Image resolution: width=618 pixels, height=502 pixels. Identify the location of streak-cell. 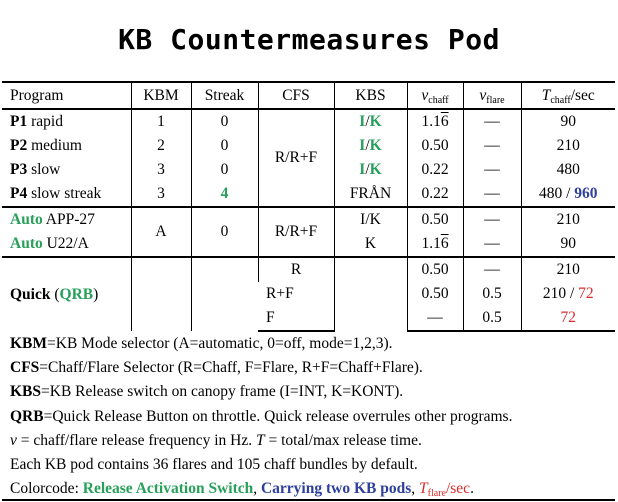
(224, 293).